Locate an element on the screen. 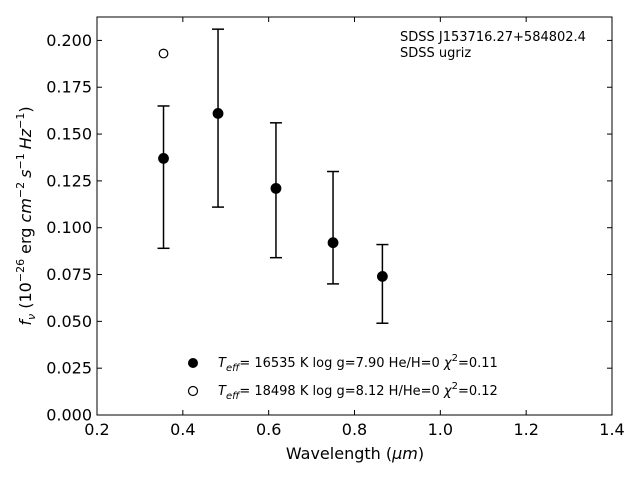 This screenshot has height=480, width=640. y-tick-label: 0.150 is located at coordinates (69, 134).